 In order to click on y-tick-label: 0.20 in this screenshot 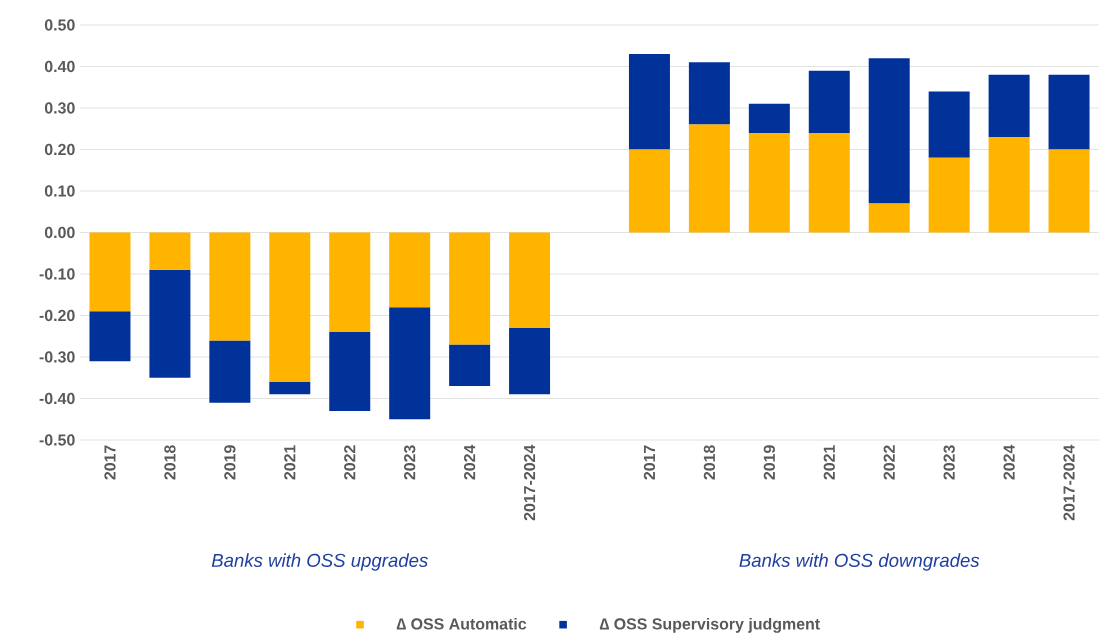, I will do `click(59, 149)`.